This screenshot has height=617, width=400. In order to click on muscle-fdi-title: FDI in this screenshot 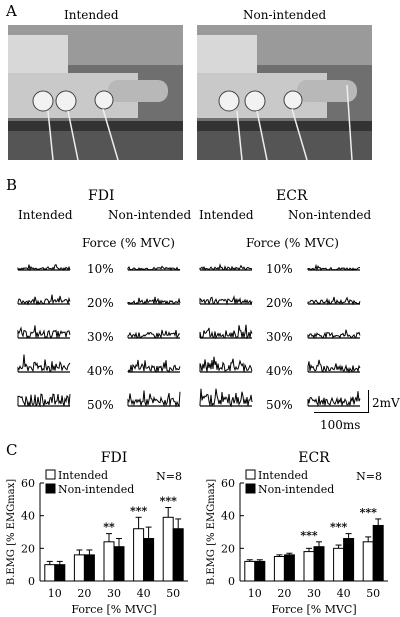, I will do `click(101, 196)`.